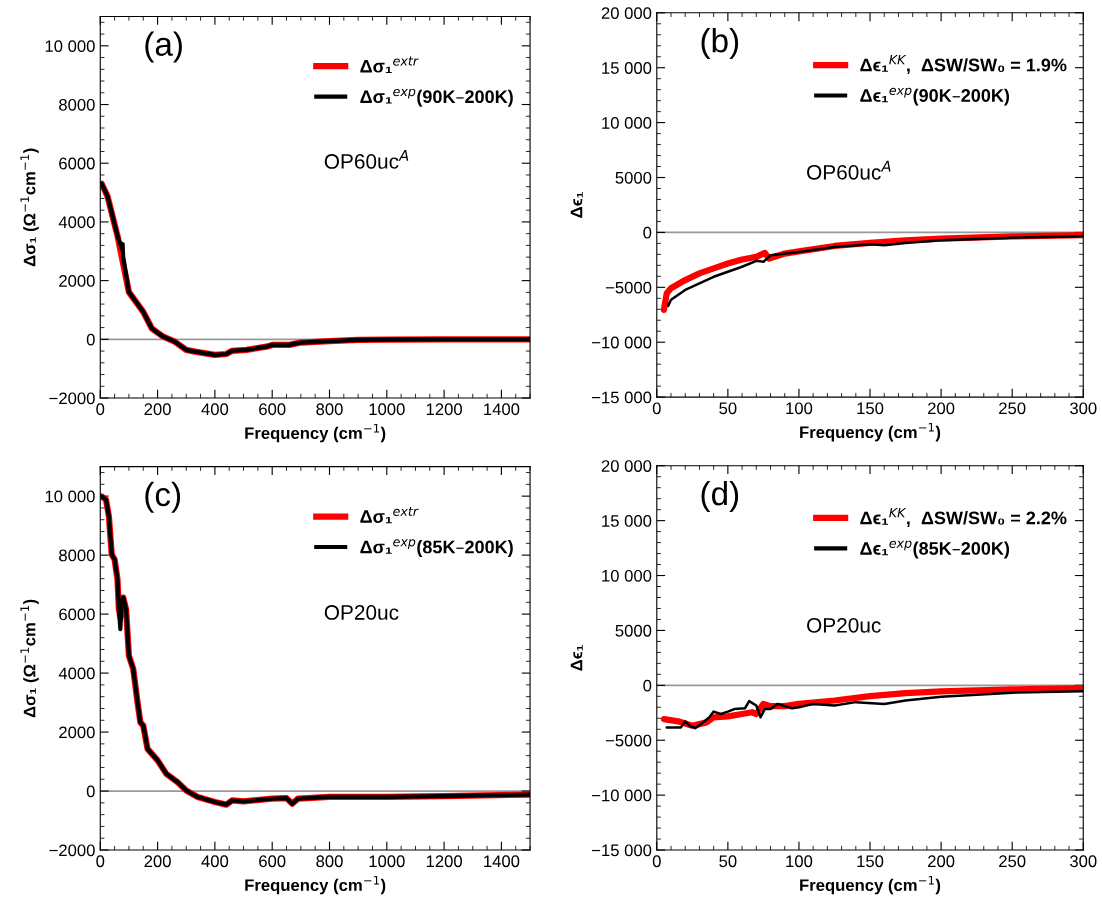 This screenshot has height=915, width=1102. I want to click on annotation: (a), so click(163, 47).